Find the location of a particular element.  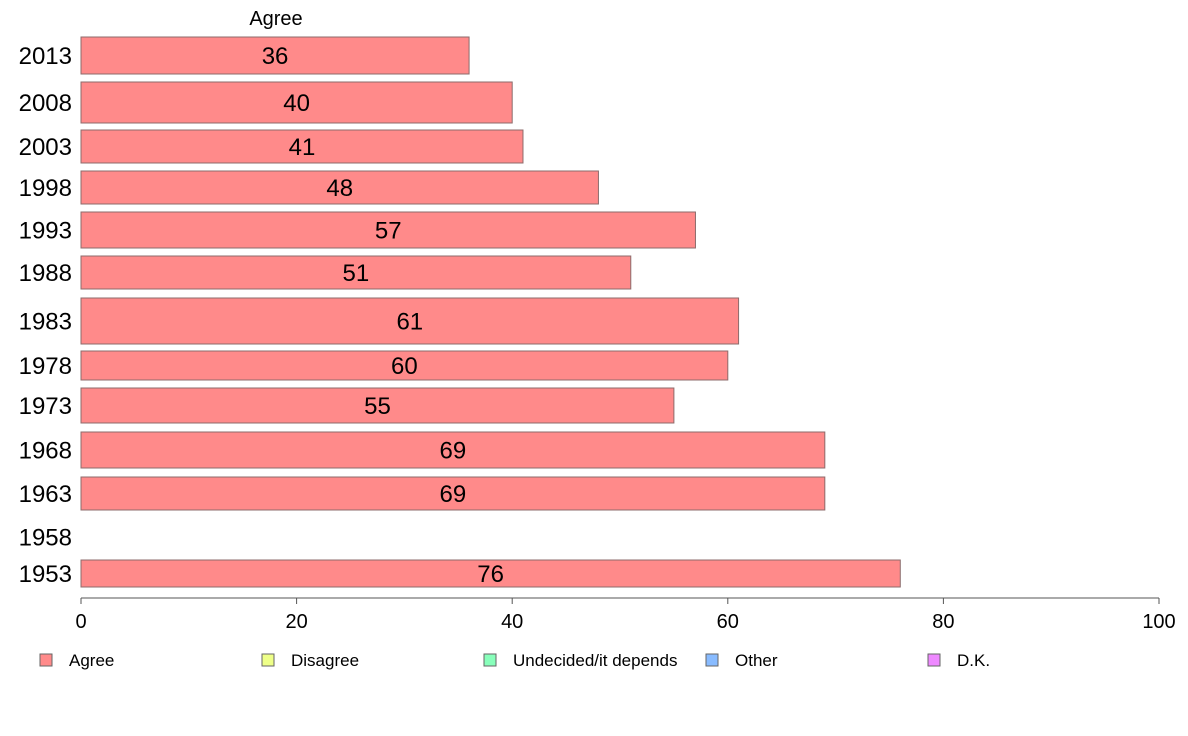

x-tick-label-80: 80 is located at coordinates (943, 622).